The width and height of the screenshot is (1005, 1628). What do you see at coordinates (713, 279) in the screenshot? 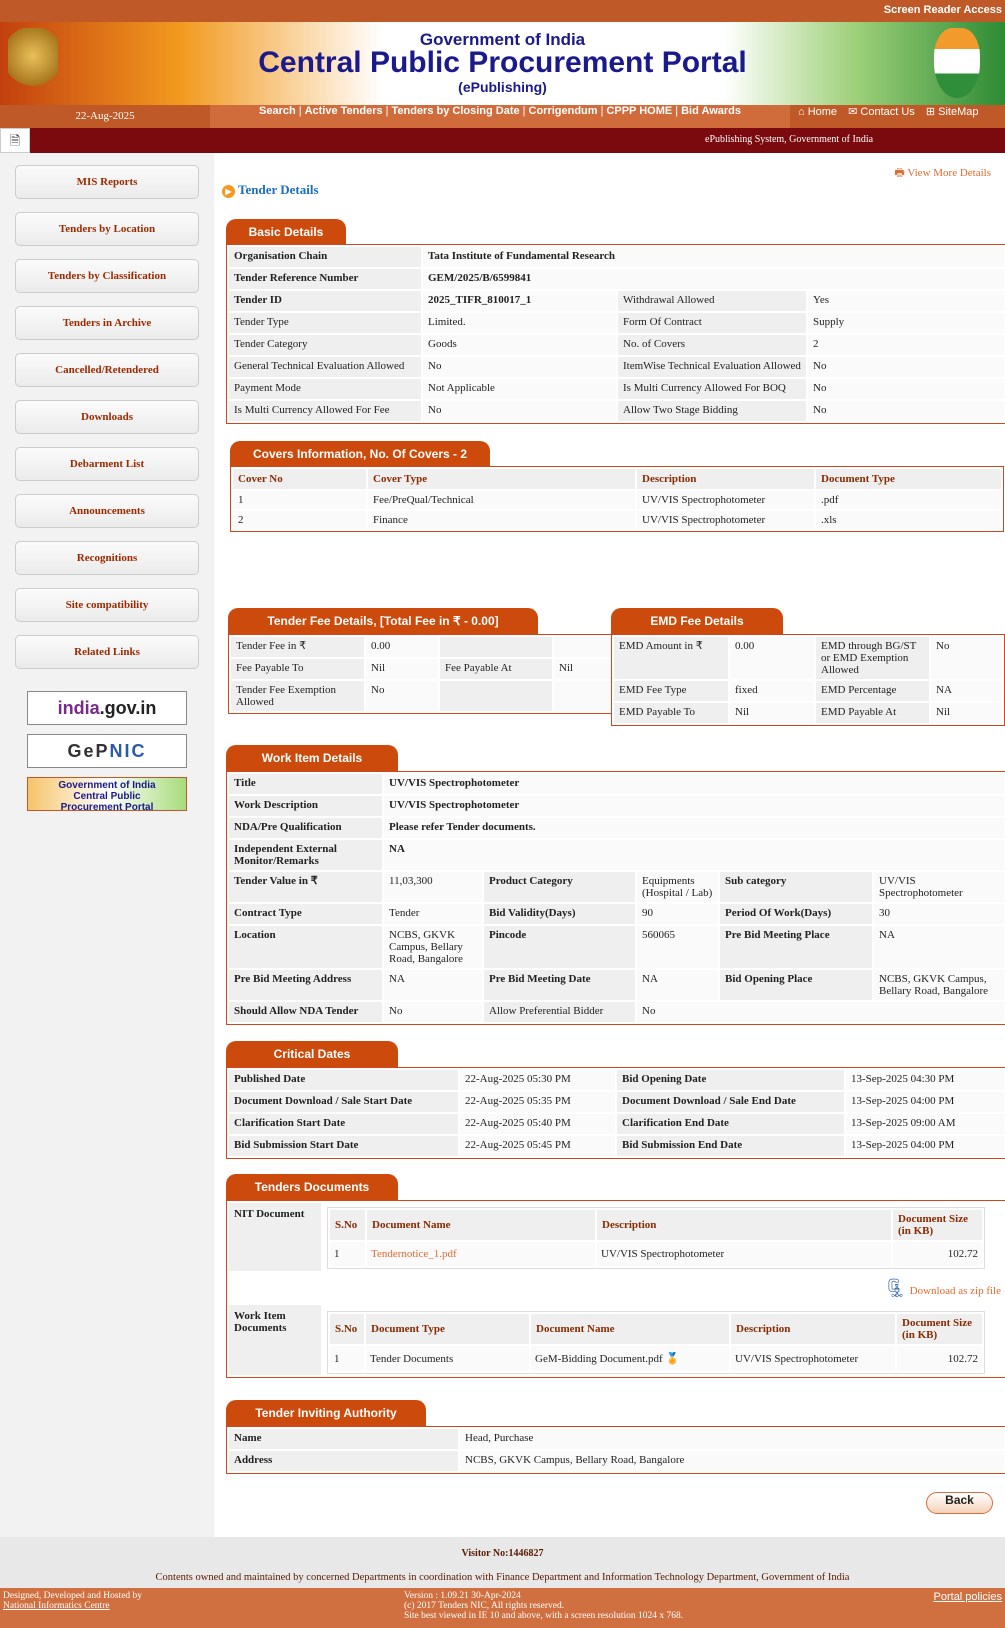
I see `field-value: GEM/2025/B/6599841` at bounding box center [713, 279].